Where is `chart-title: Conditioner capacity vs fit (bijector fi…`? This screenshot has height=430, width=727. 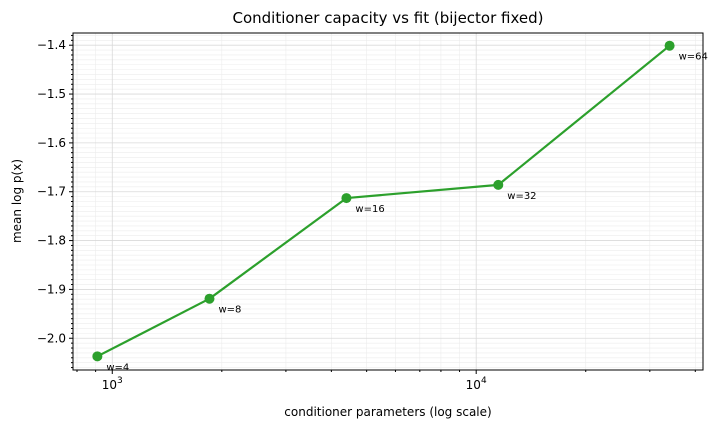
chart-title: Conditioner capacity vs fit (bijector fi… is located at coordinates (387, 18).